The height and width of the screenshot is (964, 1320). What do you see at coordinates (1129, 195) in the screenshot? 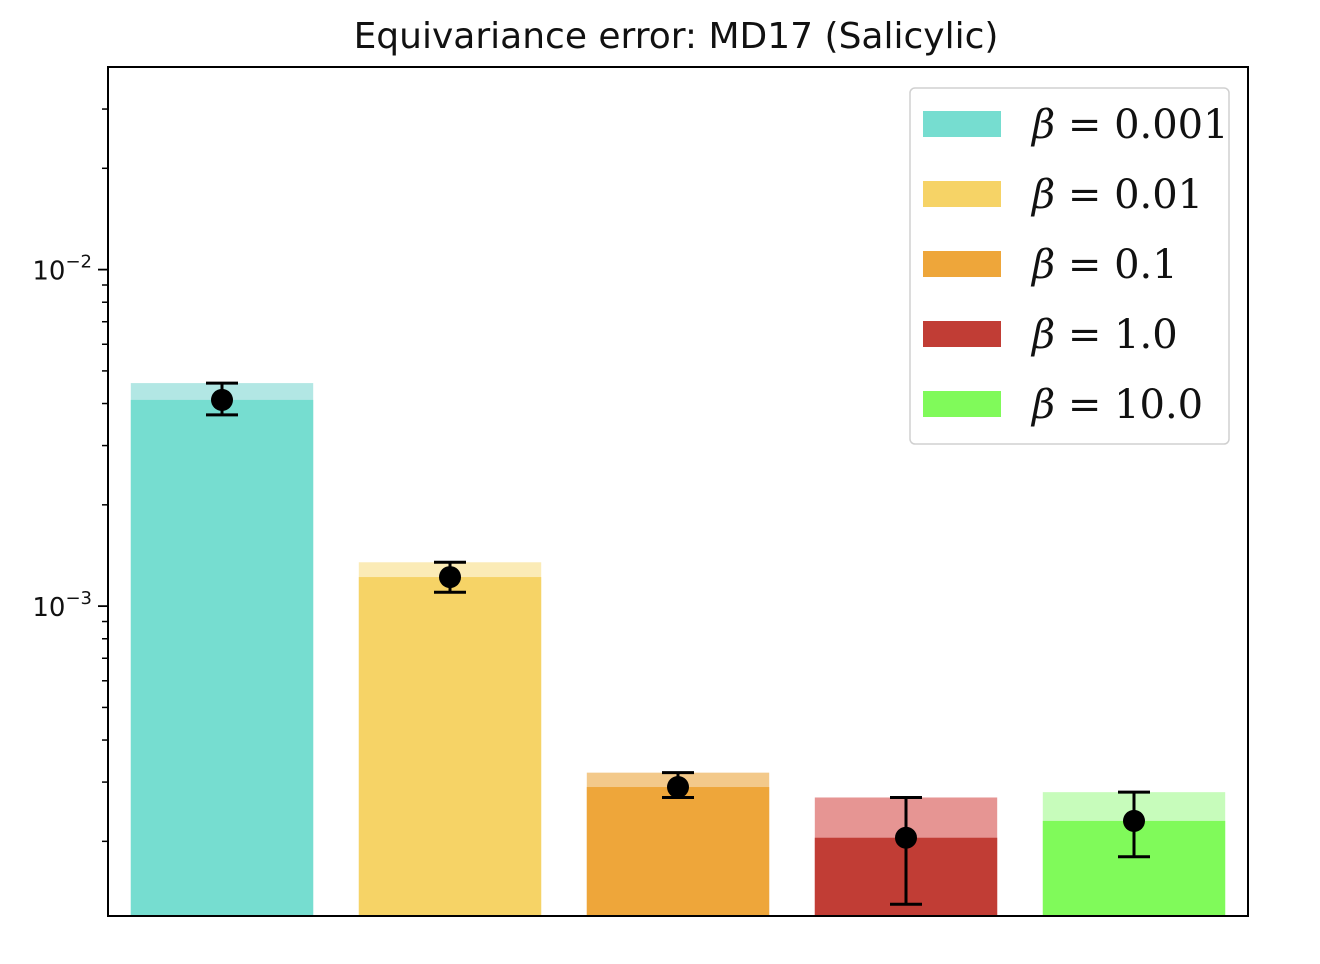
I see `legend-beta-value: = 0.01` at bounding box center [1129, 195].